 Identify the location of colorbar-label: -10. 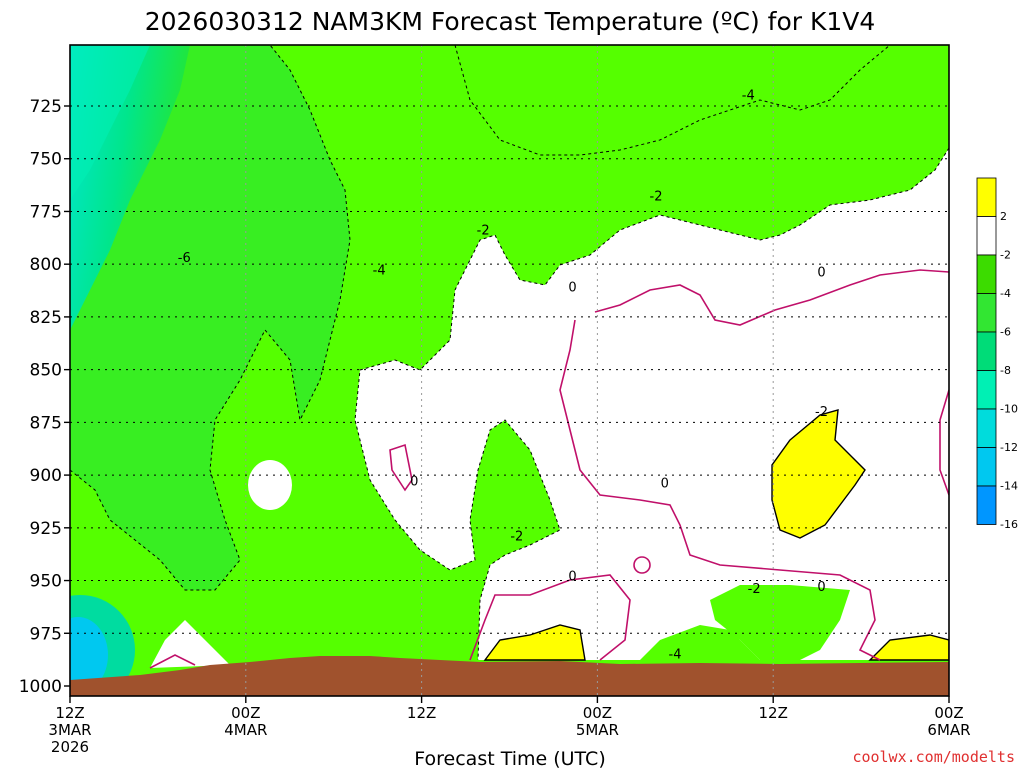
(1009, 409).